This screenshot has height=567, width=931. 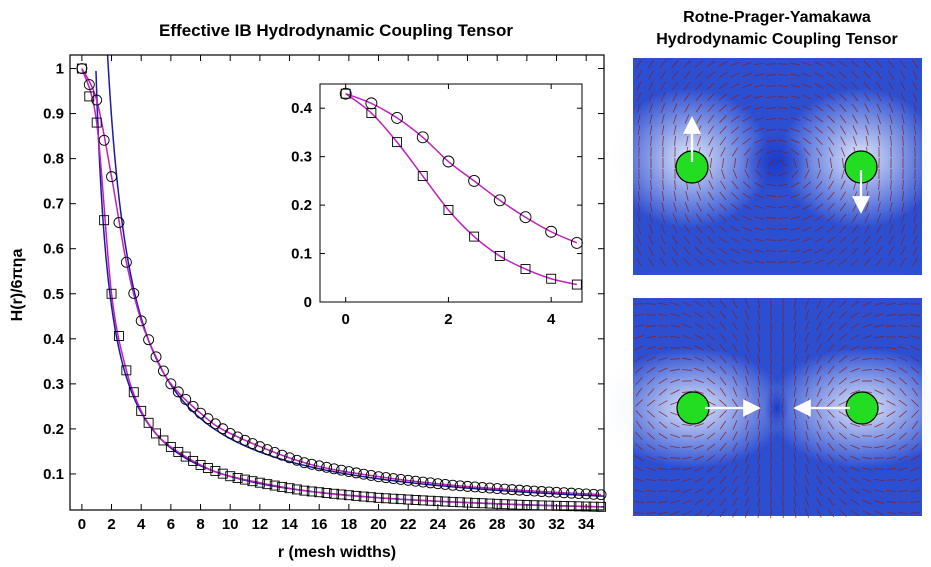 What do you see at coordinates (53, 384) in the screenshot?
I see `y-tick-label: 0.3` at bounding box center [53, 384].